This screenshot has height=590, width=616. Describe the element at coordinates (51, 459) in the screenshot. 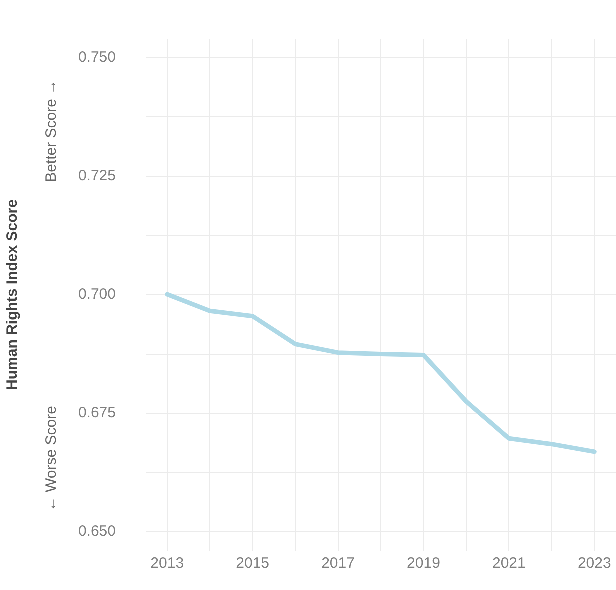

I see `text: ← Worse Score` at that location.